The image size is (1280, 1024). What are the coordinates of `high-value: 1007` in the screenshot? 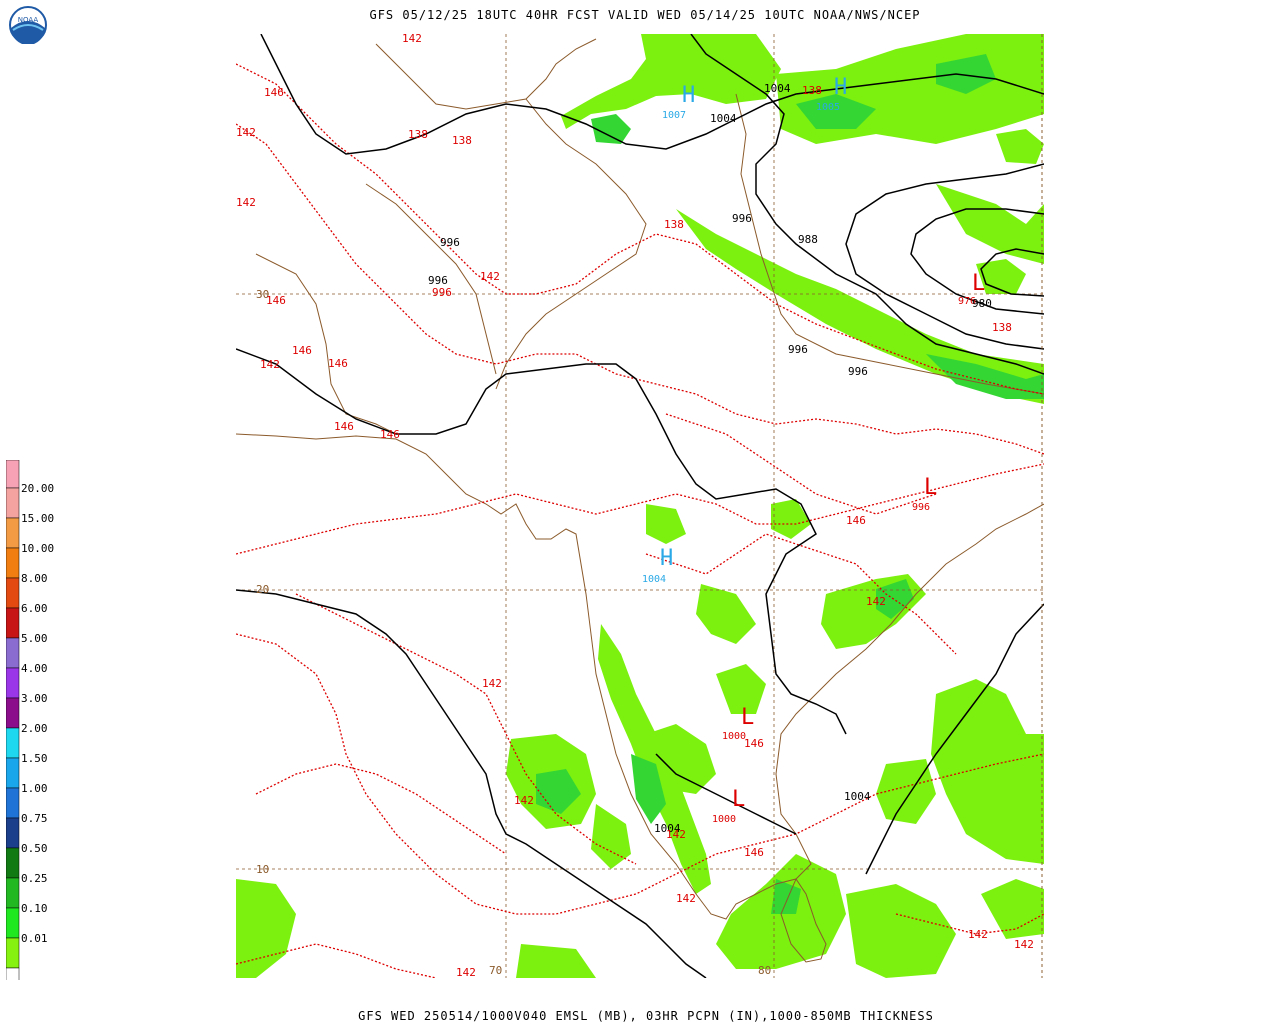 It's located at (674, 115).